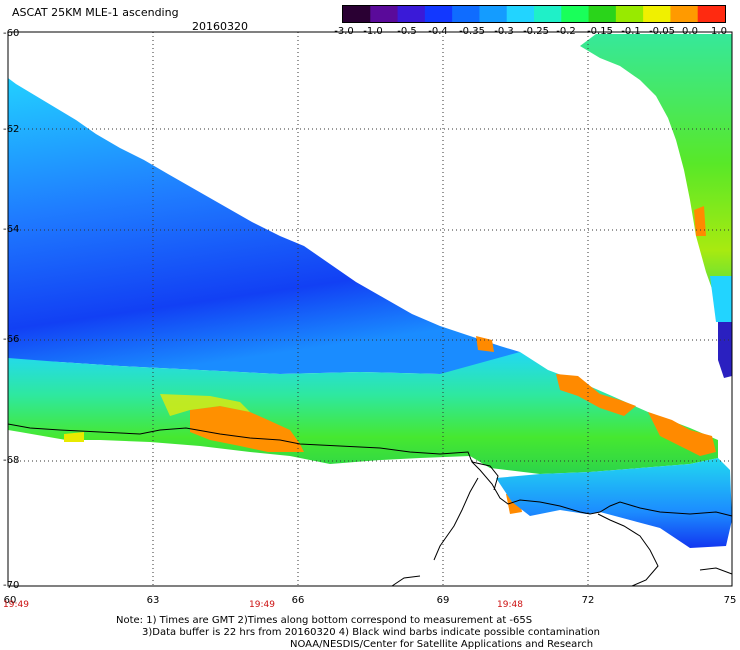 The height and width of the screenshot is (650, 740). What do you see at coordinates (11, 585) in the screenshot?
I see `lat-label: -70` at bounding box center [11, 585].